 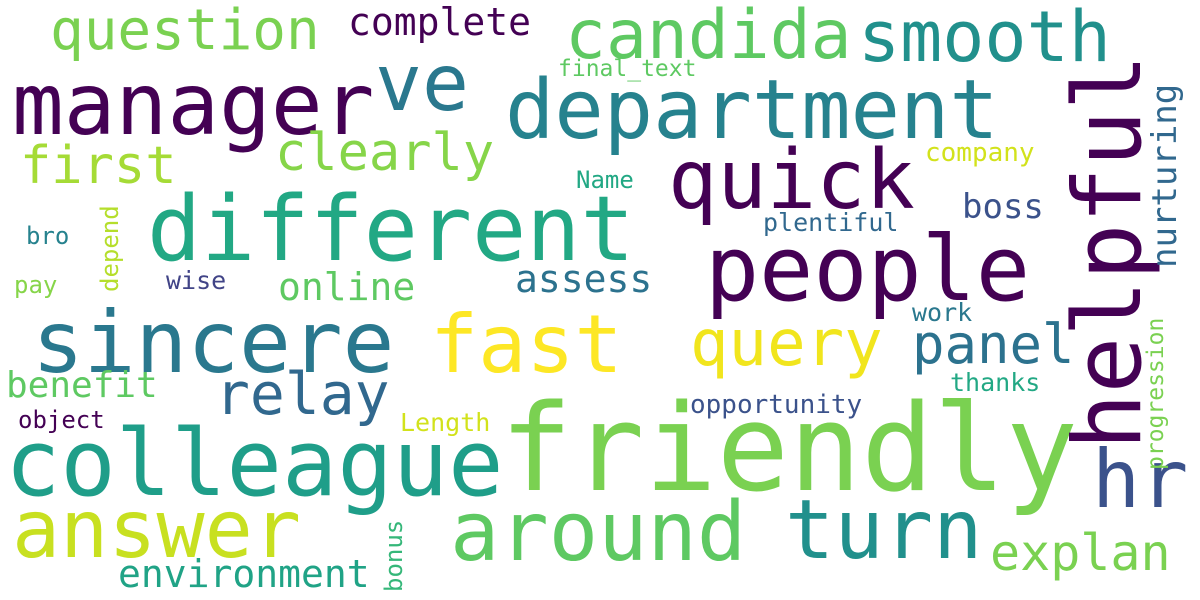 I want to click on word-around: around, so click(x=598, y=532).